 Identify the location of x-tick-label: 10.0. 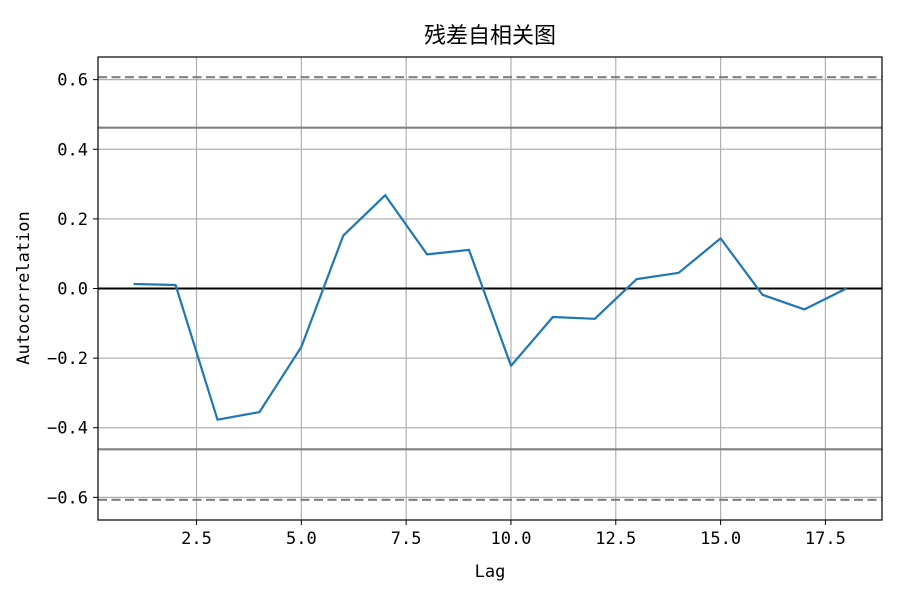
(510, 539).